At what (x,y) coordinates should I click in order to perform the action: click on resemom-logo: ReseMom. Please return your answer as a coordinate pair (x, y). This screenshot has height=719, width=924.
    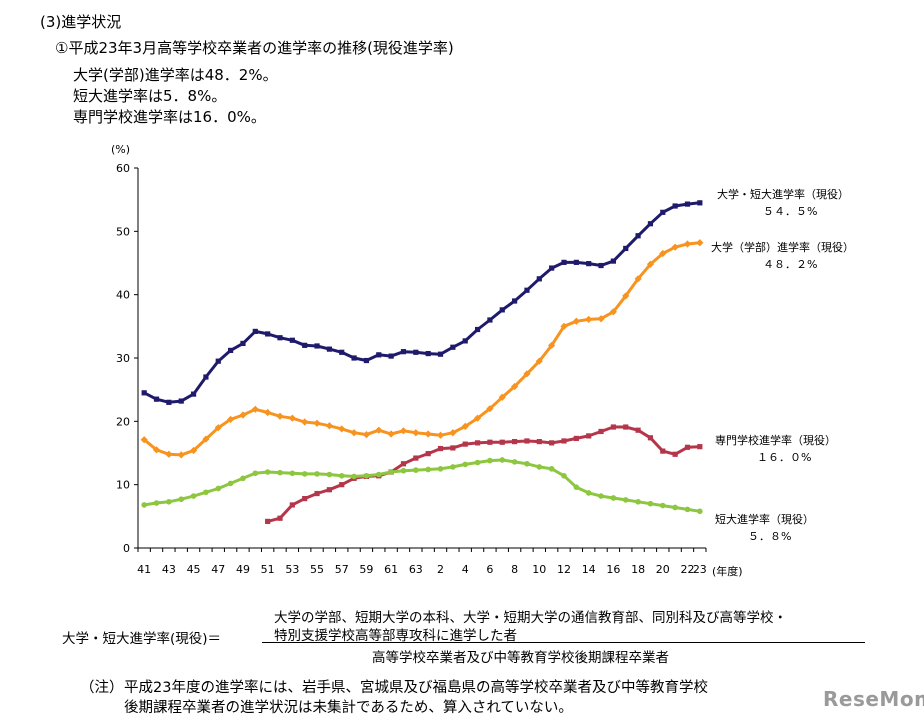
    Looking at the image, I should click on (873, 699).